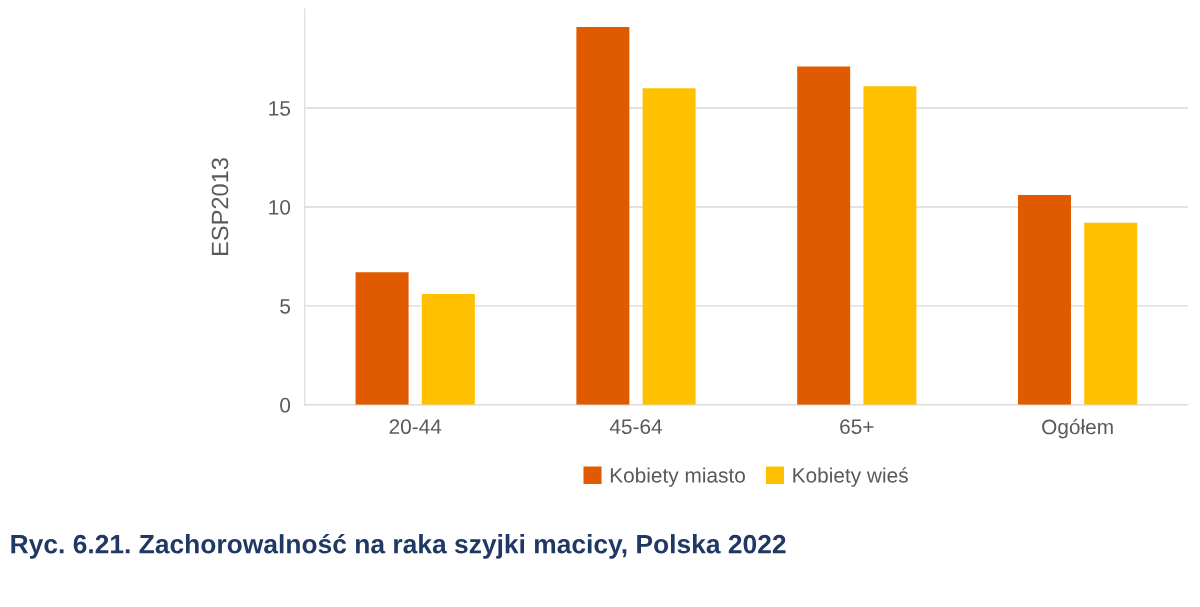  I want to click on y-tick-label: 0, so click(285, 405).